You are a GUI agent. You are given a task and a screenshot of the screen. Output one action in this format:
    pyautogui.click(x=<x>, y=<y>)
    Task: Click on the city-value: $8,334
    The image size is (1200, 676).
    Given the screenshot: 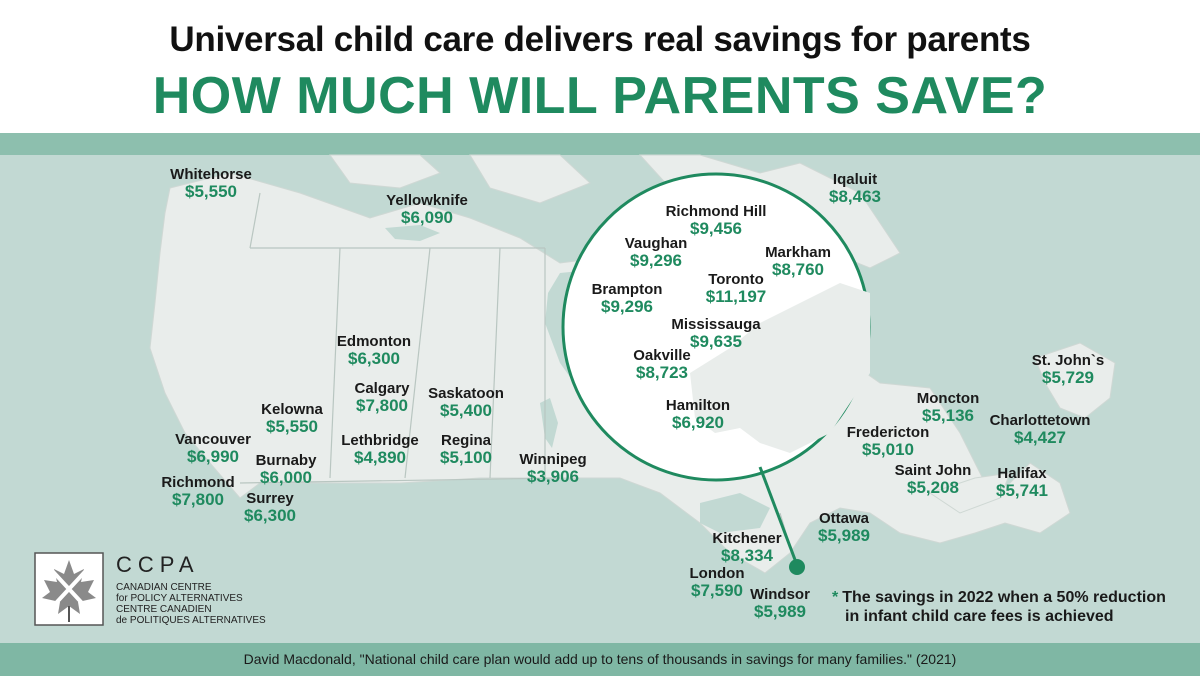 What is the action you would take?
    pyautogui.click(x=747, y=555)
    